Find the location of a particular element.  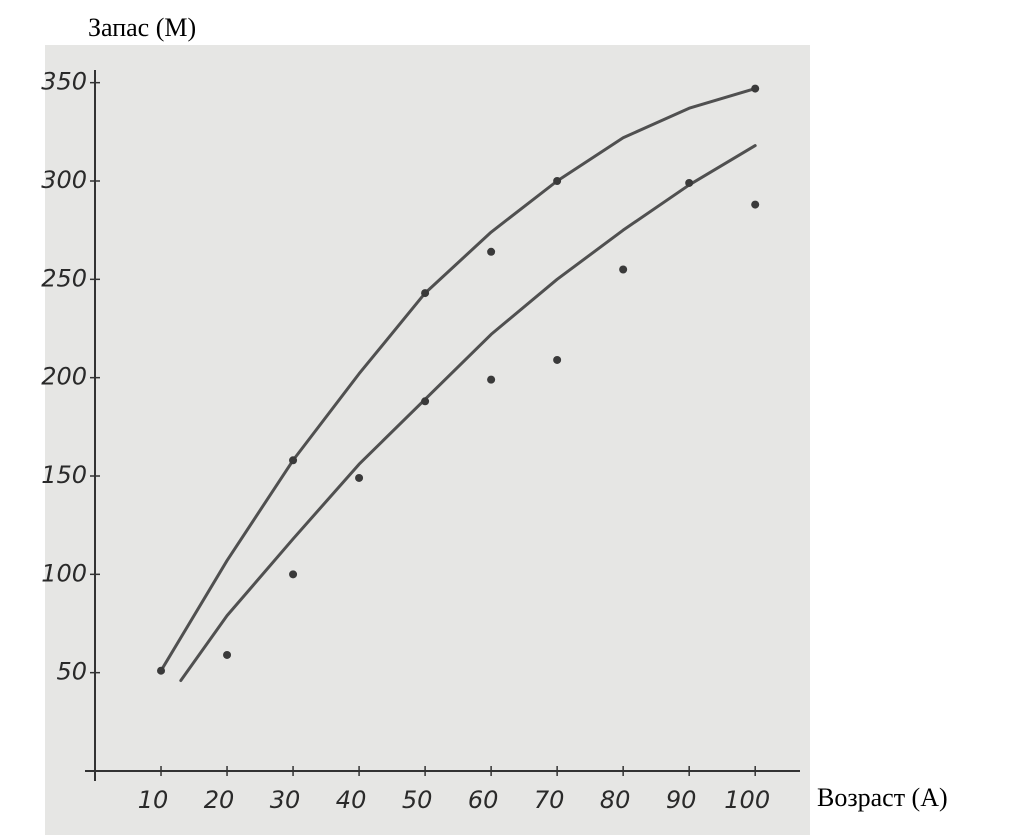

x-tick-label: 10 is located at coordinates (153, 800).